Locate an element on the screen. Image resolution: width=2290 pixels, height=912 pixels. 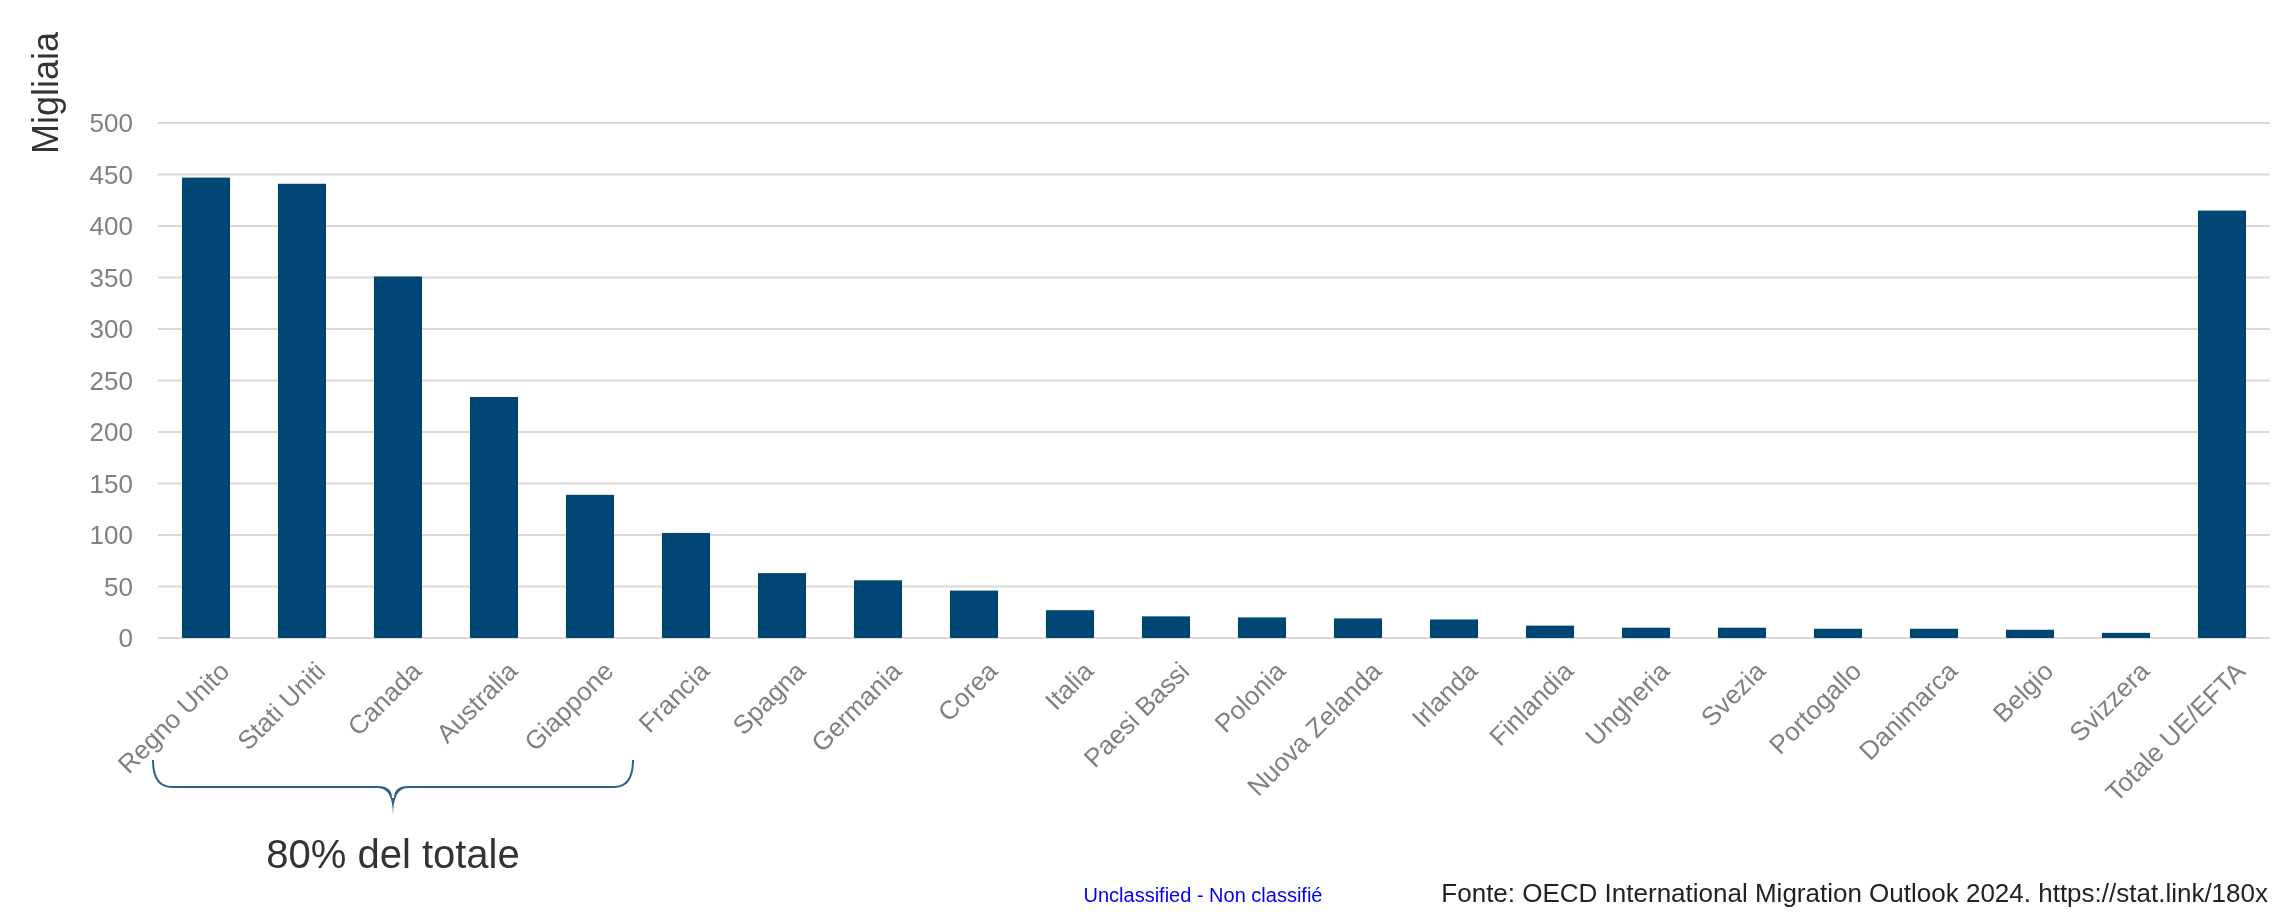
source-note: Fonte: OECD International Migration Outlook 2024. https://stat.link/180x is located at coordinates (1854, 893).